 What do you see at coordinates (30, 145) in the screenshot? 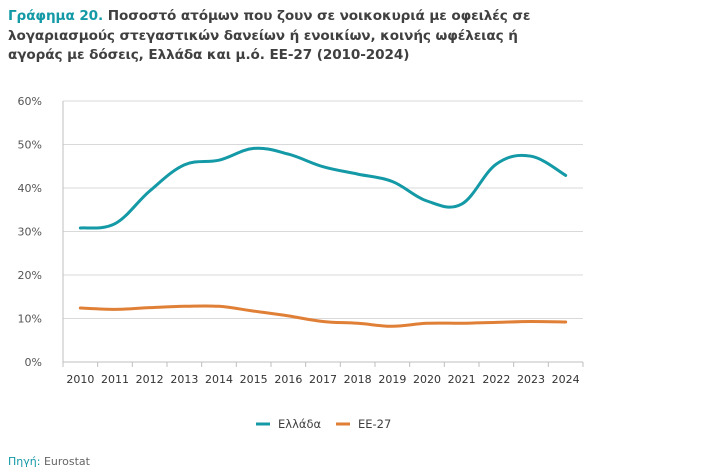
I see `y-tick-label: 50%` at bounding box center [30, 145].